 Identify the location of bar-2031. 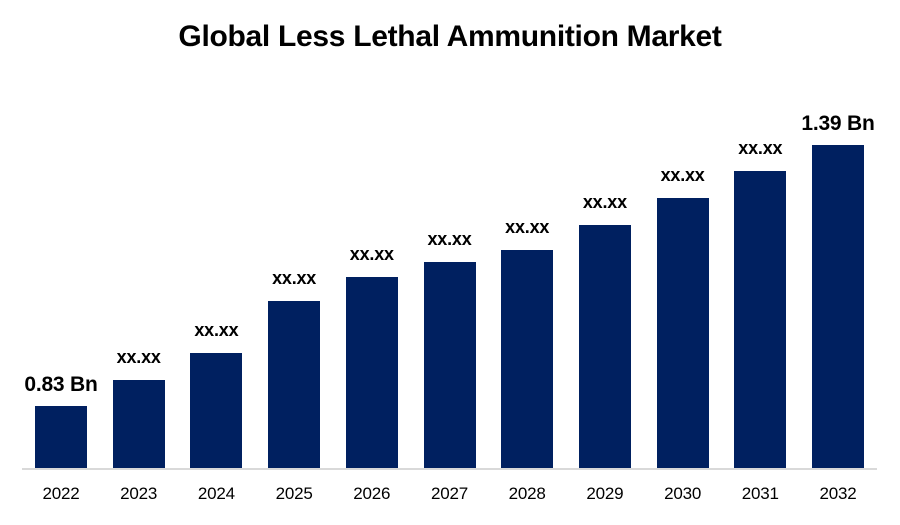
(760, 319).